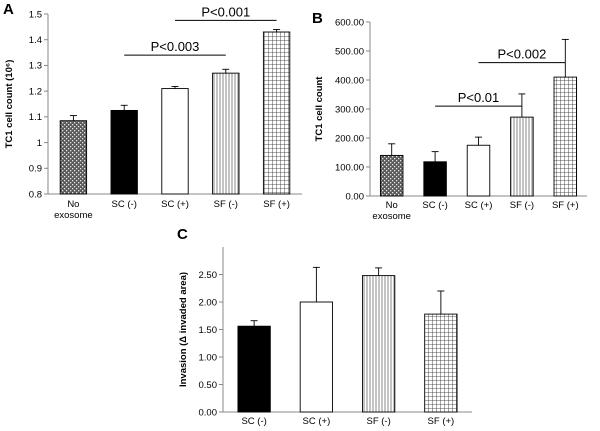 The height and width of the screenshot is (431, 600). What do you see at coordinates (183, 329) in the screenshot?
I see `y-axis-title: Invasion (Δ invaded area)` at bounding box center [183, 329].